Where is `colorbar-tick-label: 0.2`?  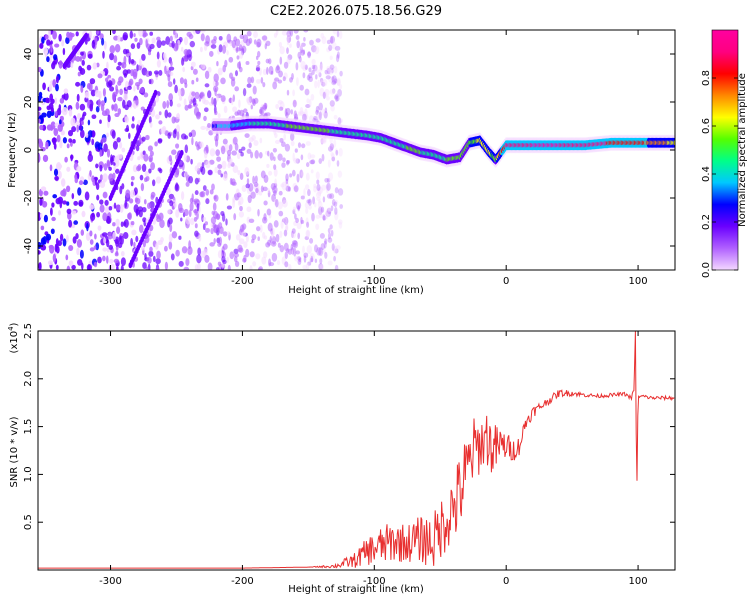
colorbar-tick-label: 0.2 is located at coordinates (706, 222).